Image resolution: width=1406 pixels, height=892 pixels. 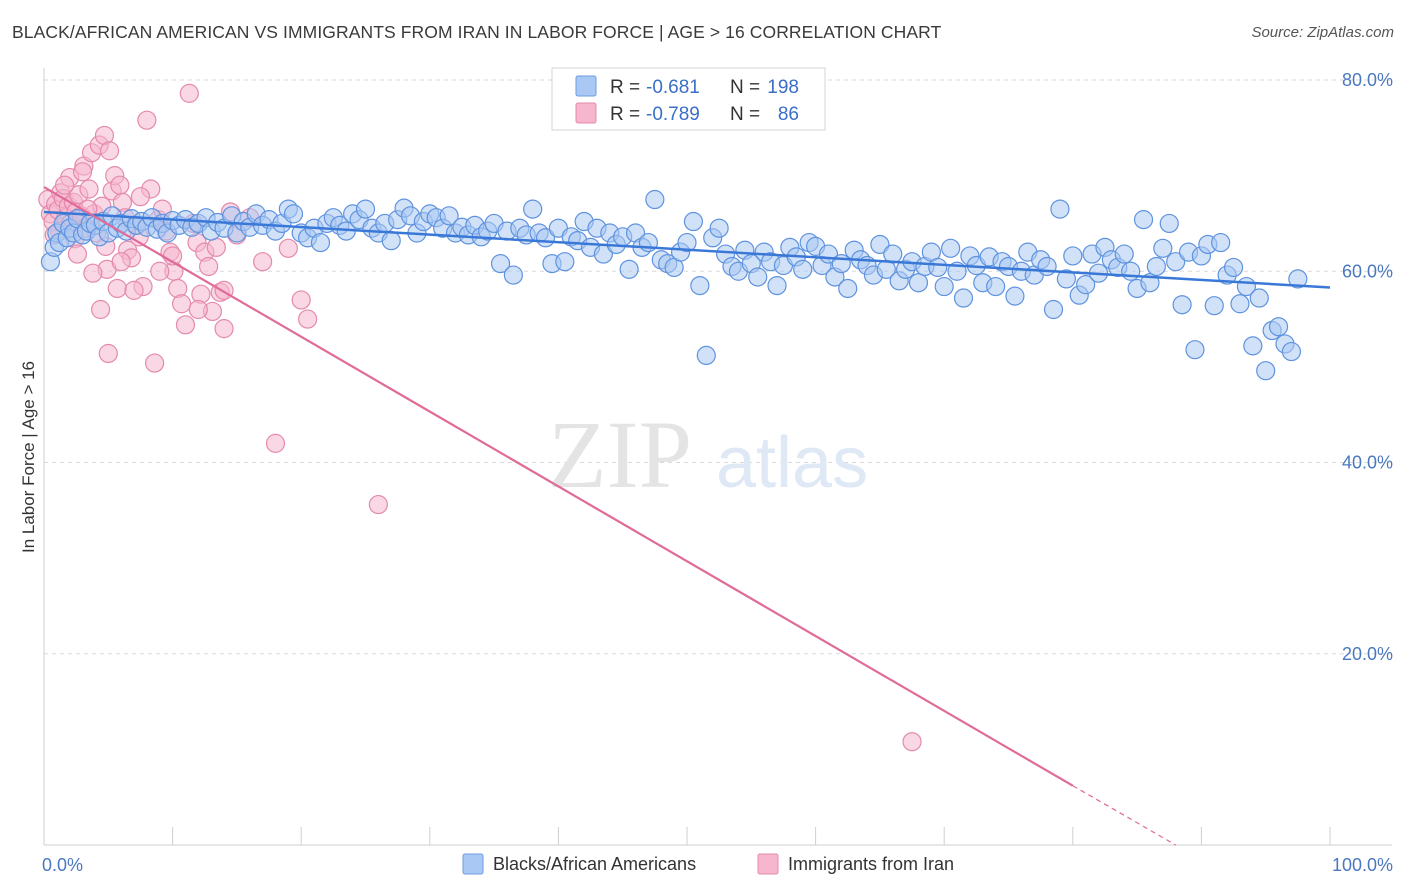 I want to click on y-tick-labels: 20.0% 40.0% 60.0% 80.0%, so click(x=1367, y=367).